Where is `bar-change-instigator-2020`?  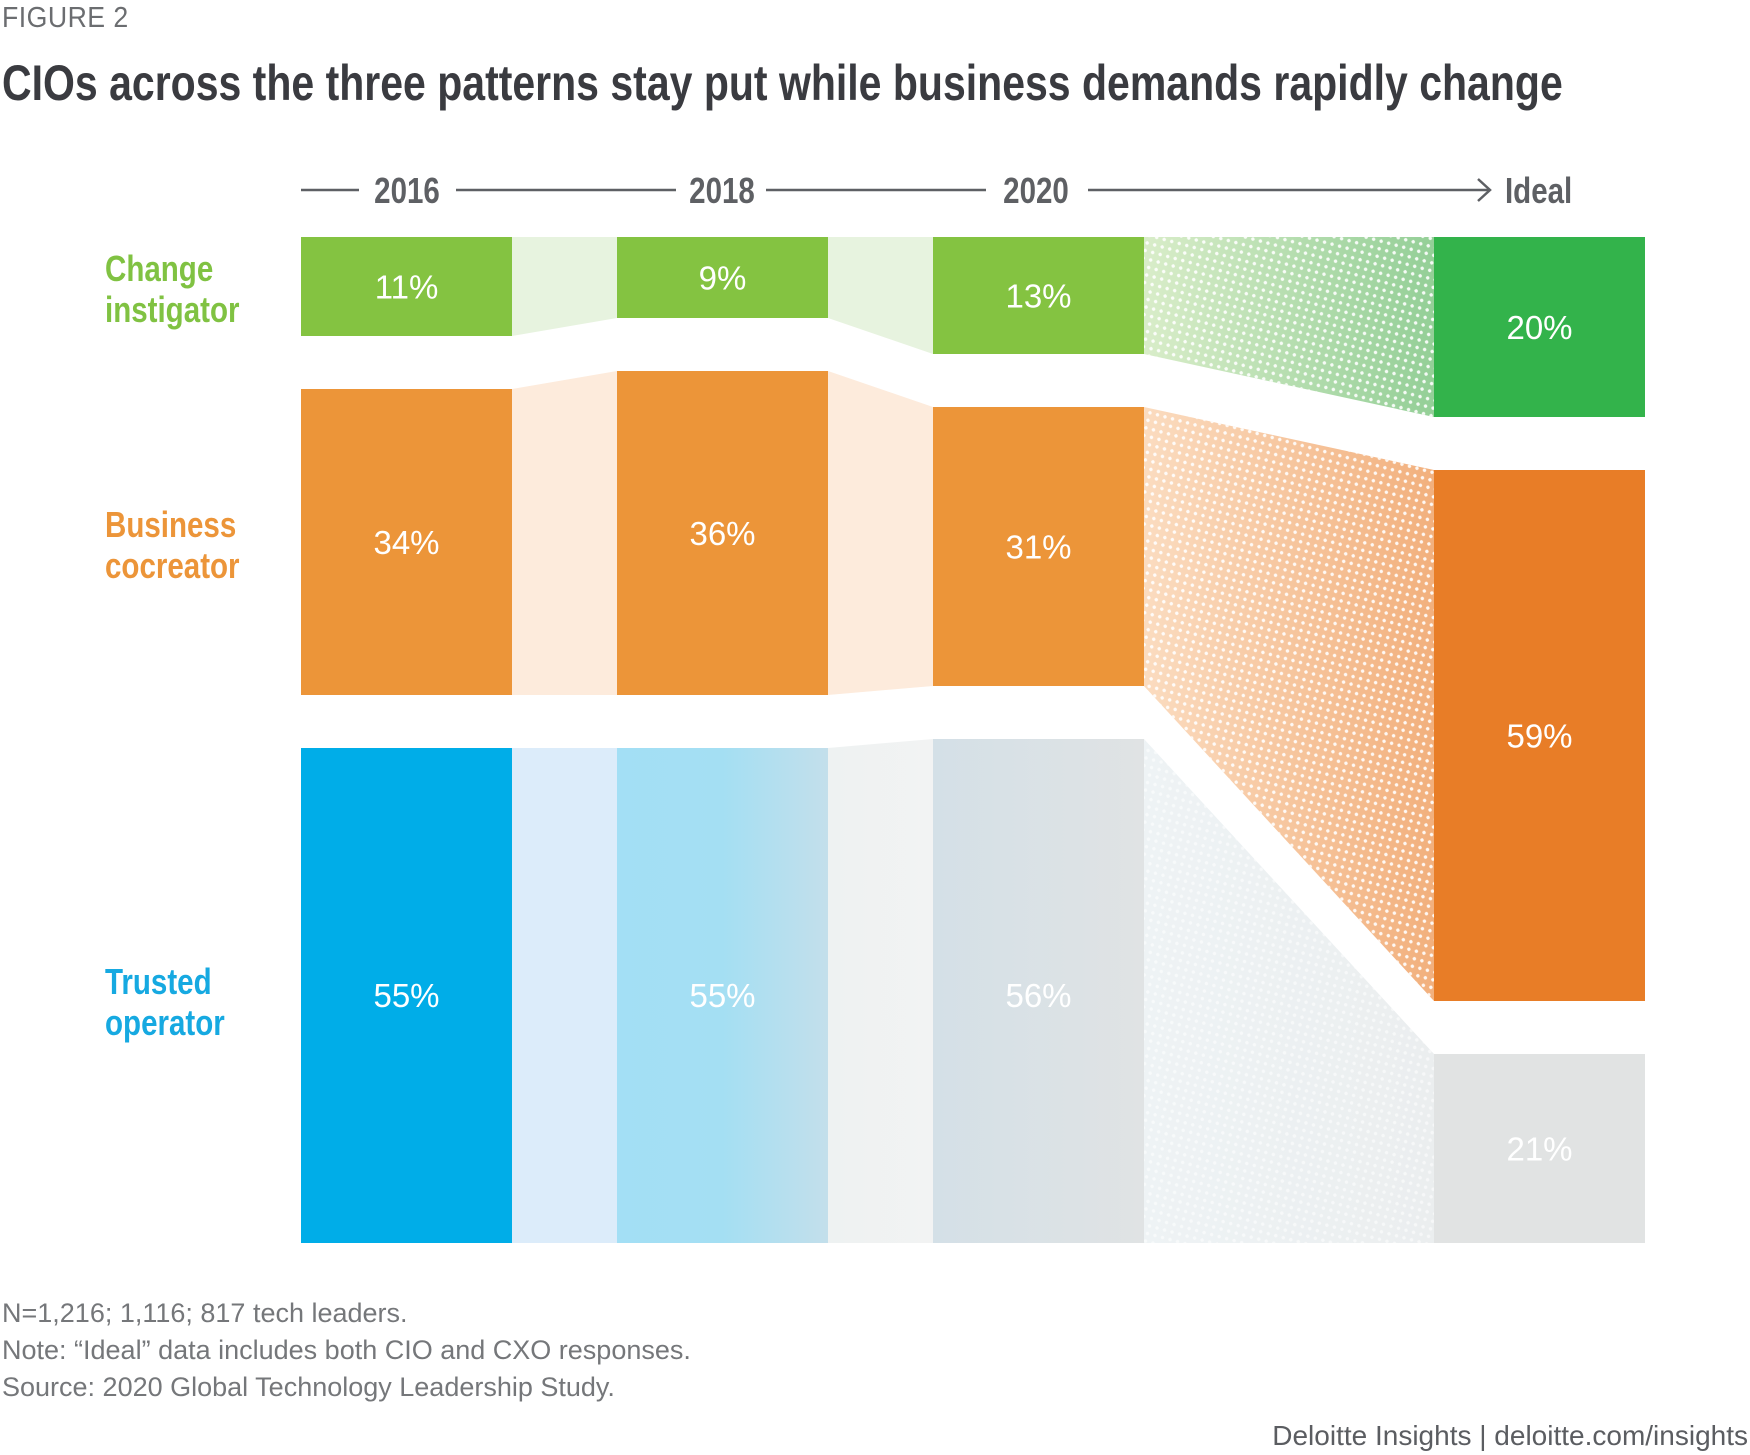
bar-change-instigator-2020 is located at coordinates (1038, 295).